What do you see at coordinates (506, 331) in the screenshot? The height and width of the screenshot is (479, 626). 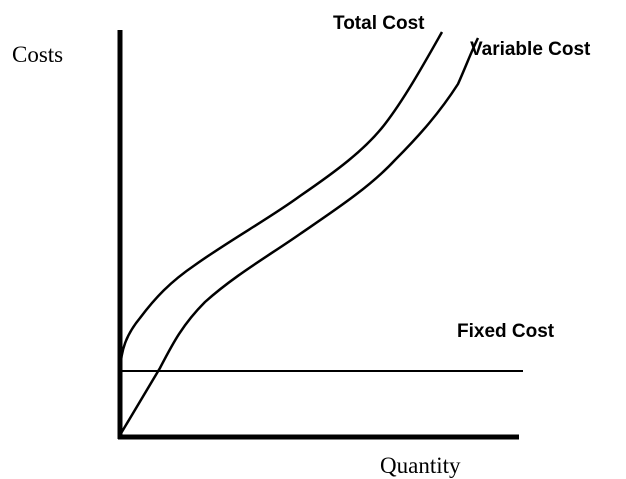 I see `curve-label: Fixed Cost` at bounding box center [506, 331].